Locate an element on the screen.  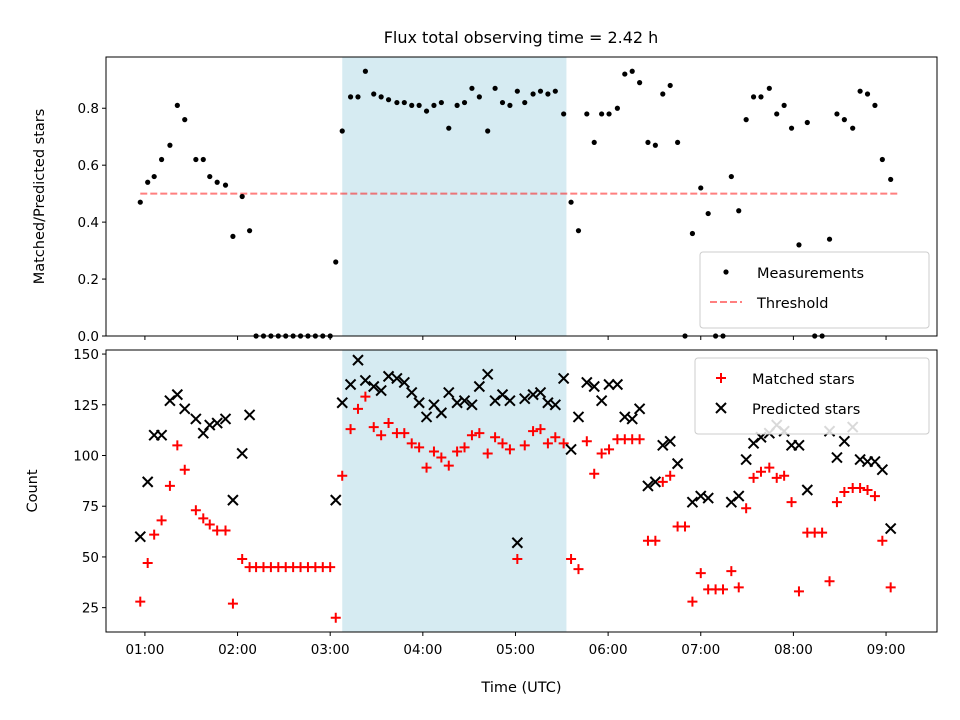
x-tick-label: 08:00 is located at coordinates (793, 650).